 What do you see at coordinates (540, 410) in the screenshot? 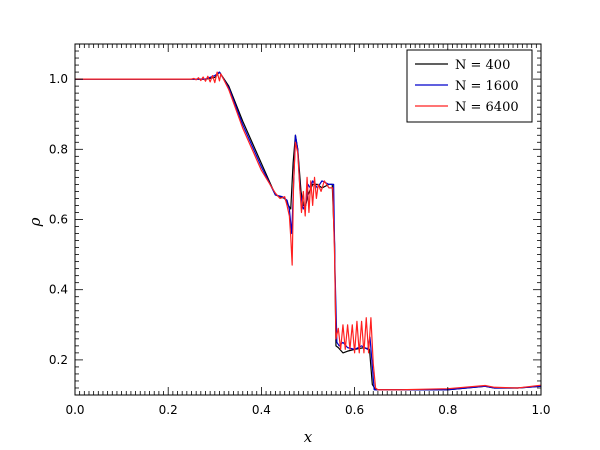
I see `x-tick-label: 1.0` at bounding box center [540, 410].